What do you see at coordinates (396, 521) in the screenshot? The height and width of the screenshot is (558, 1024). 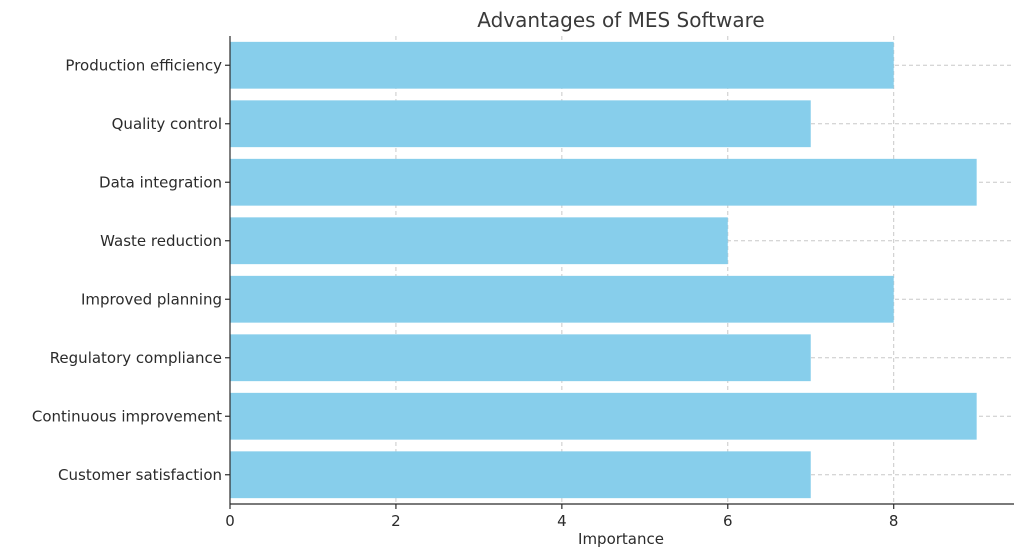 I see `x-tick-label: 2` at bounding box center [396, 521].